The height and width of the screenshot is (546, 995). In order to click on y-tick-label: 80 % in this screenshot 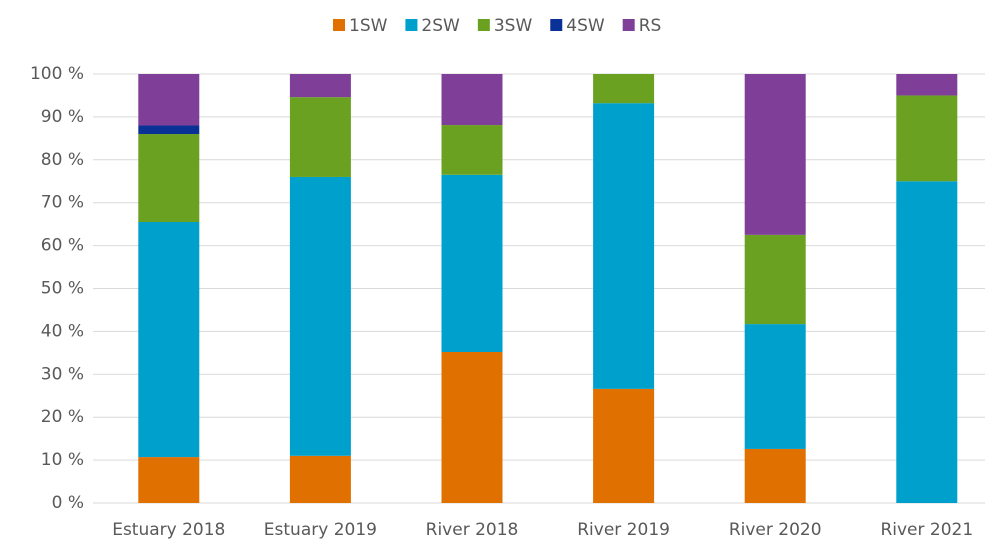, I will do `click(62, 160)`.